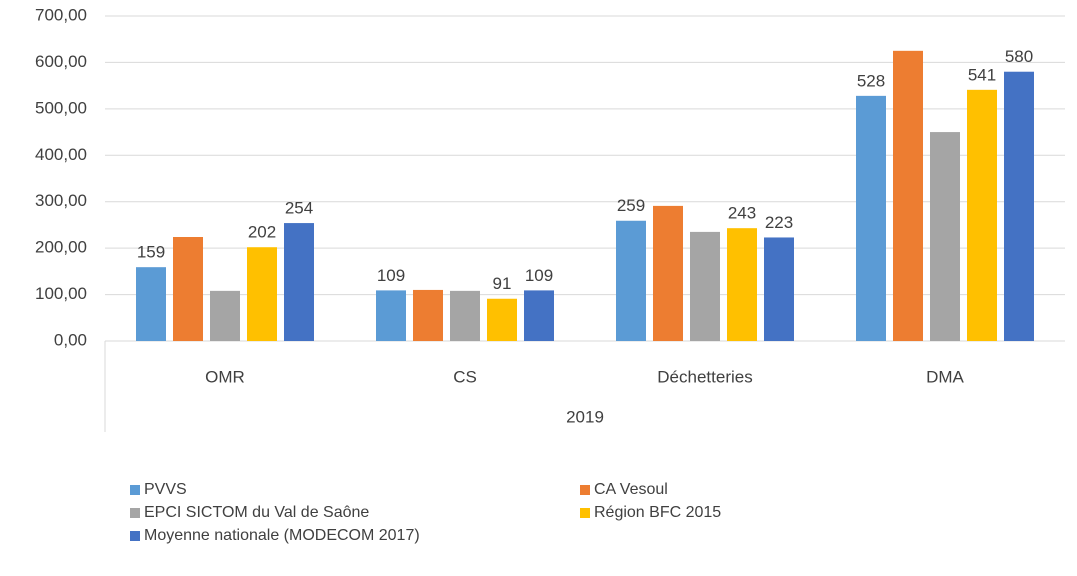 The height and width of the screenshot is (576, 1077). Describe the element at coordinates (779, 222) in the screenshot. I see `data-label: 223` at that location.